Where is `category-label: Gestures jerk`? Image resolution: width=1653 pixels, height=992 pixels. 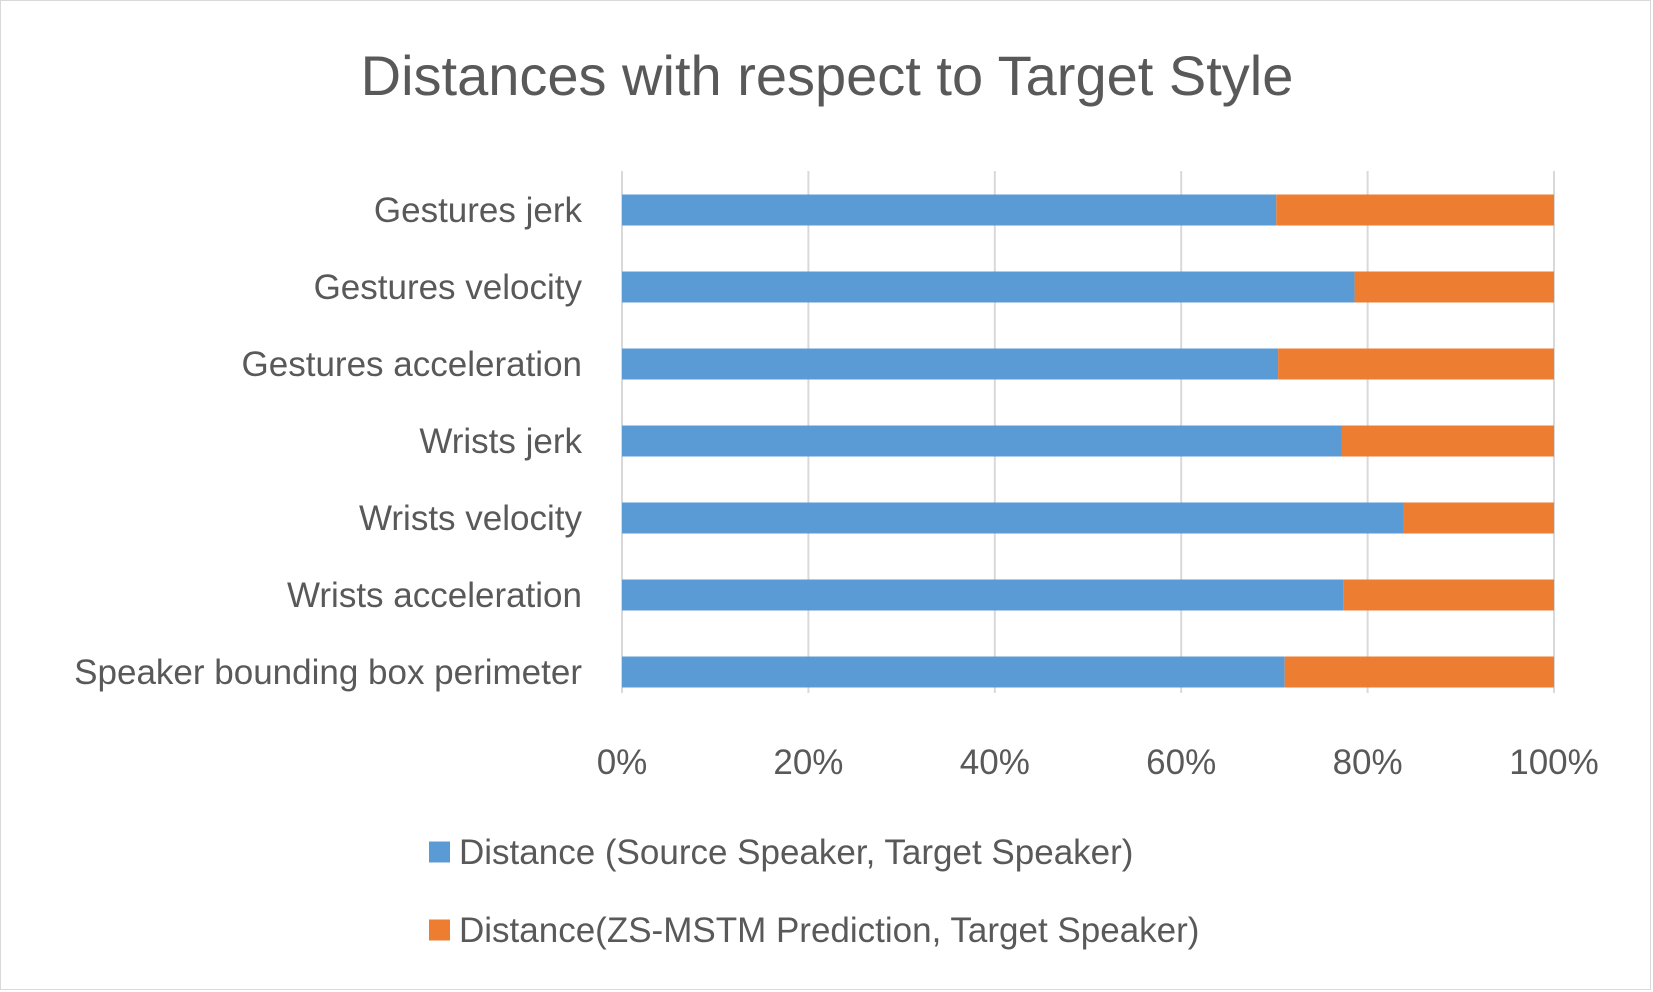 category-label: Gestures jerk is located at coordinates (478, 210).